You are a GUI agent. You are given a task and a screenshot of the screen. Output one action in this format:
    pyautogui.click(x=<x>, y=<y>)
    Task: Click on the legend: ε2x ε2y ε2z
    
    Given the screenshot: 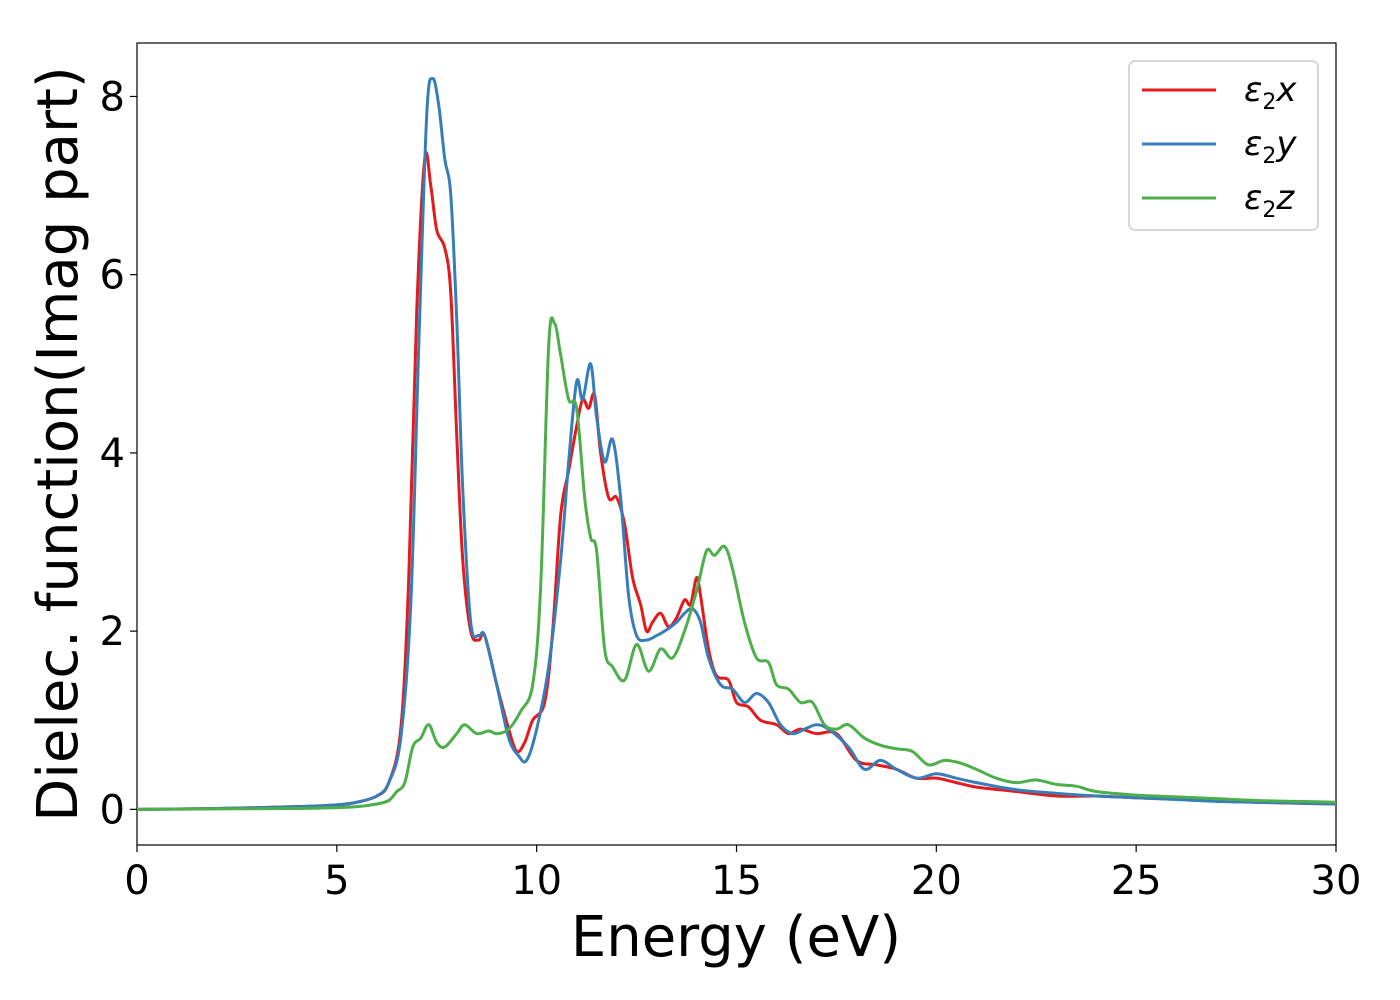 What is the action you would take?
    pyautogui.click(x=1223, y=145)
    